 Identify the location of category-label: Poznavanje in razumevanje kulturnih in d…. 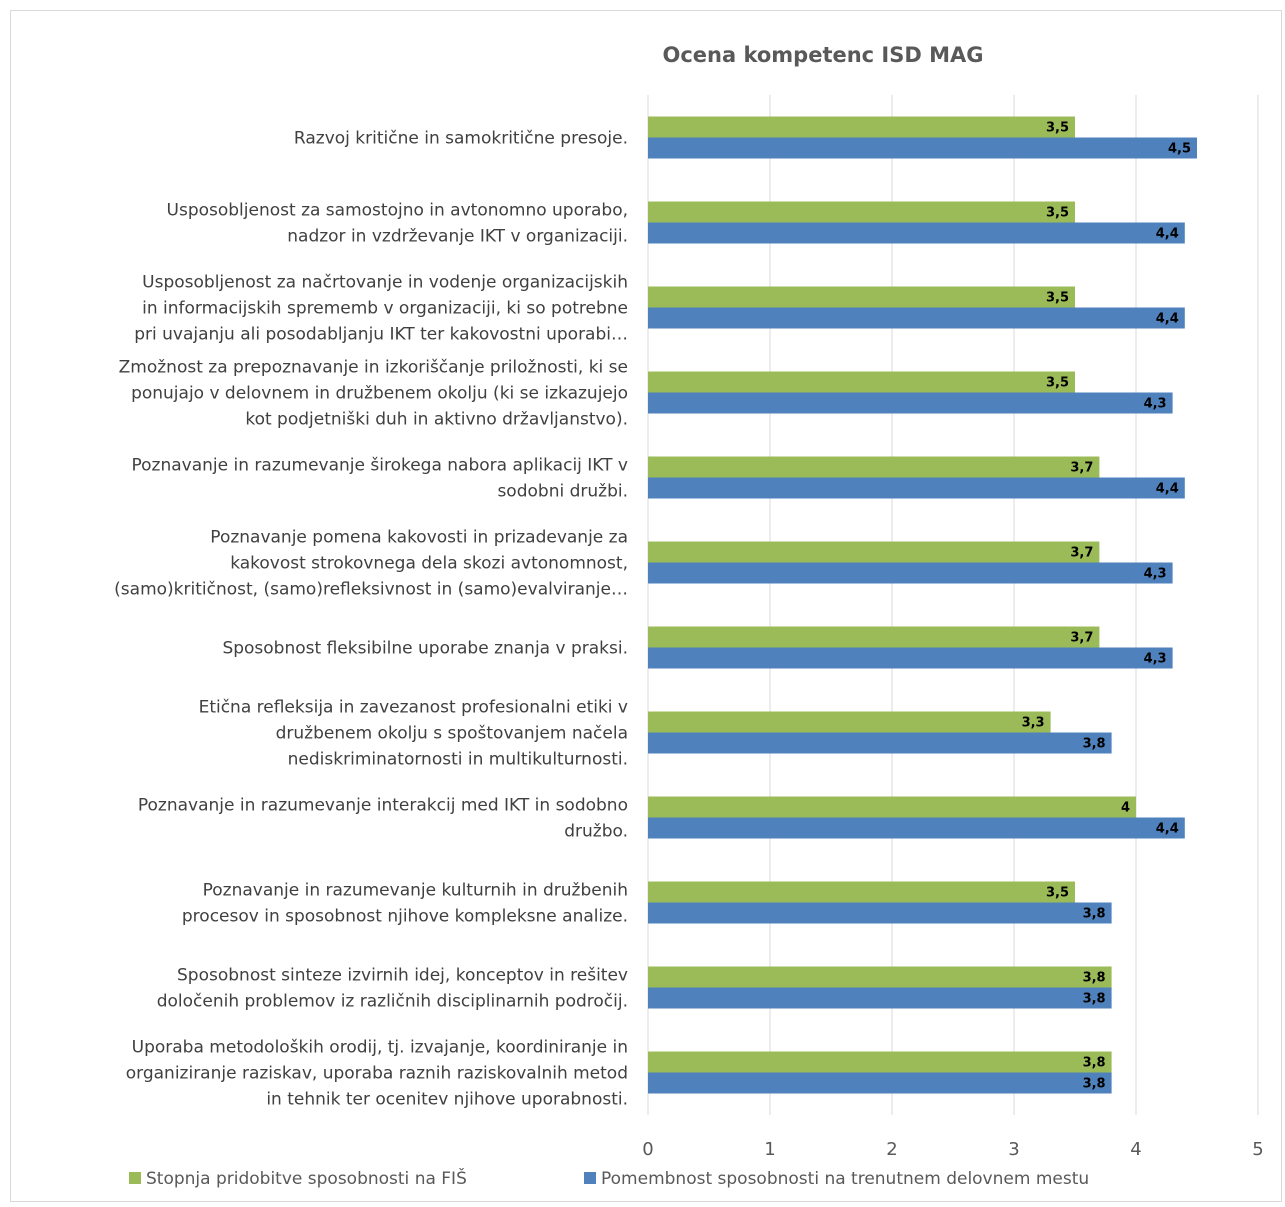
(415, 891).